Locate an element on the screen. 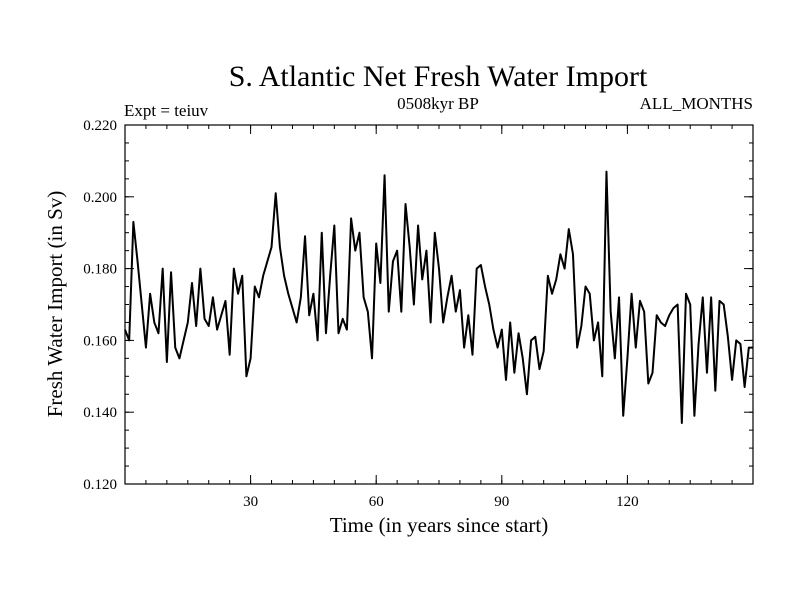 The height and width of the screenshot is (600, 800). chart-title: S. Atlantic Net Fresh Water Import is located at coordinates (438, 76).